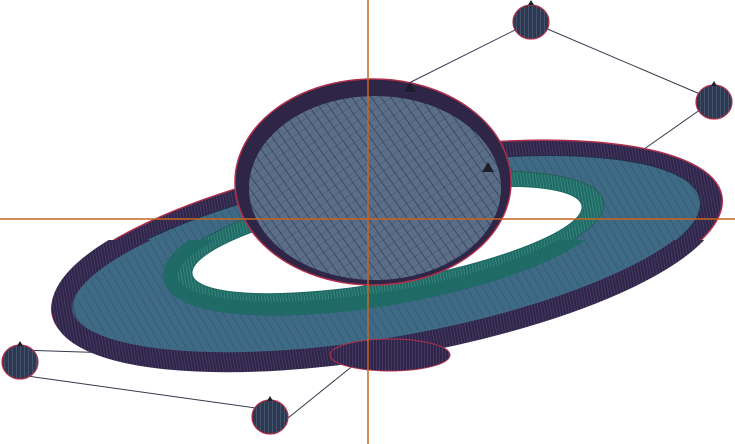 This screenshot has width=735, height=444. I want to click on handle-left, so click(20, 360).